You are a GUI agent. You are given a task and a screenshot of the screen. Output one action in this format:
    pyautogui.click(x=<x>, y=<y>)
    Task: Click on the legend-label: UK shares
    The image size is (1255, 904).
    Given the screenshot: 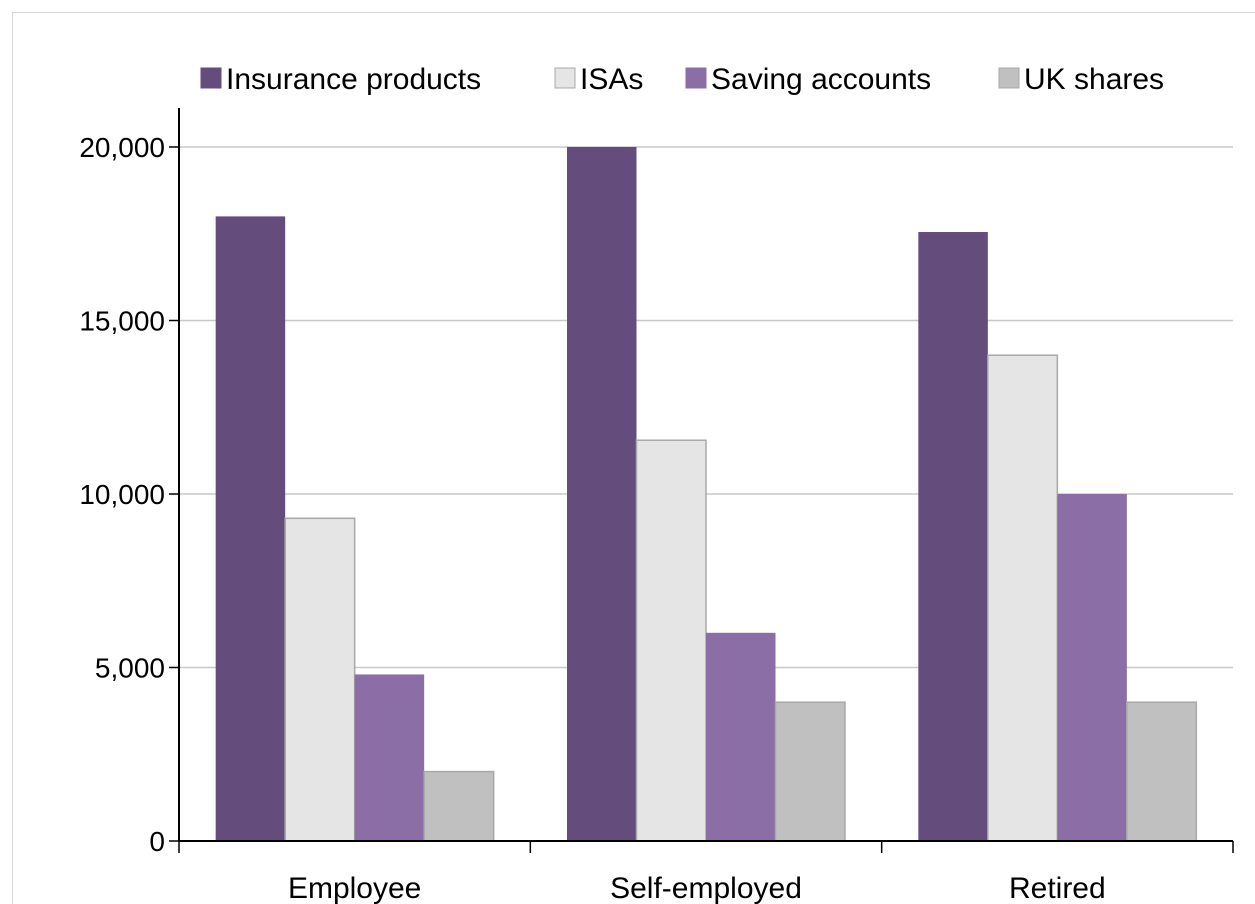 What is the action you would take?
    pyautogui.click(x=1094, y=79)
    